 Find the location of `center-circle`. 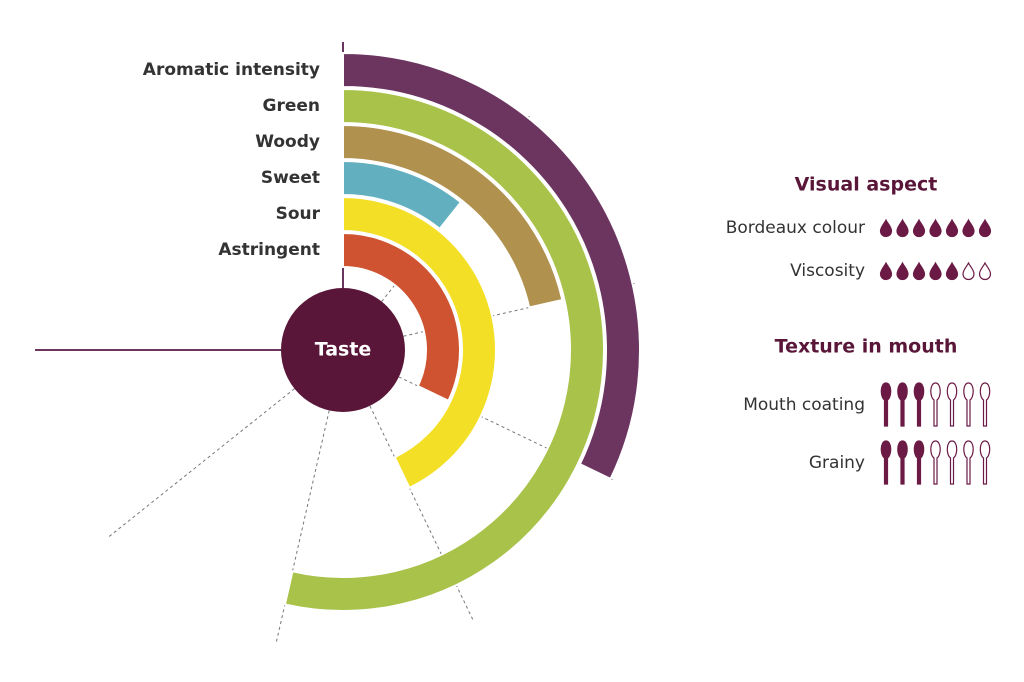

center-circle is located at coordinates (343, 350).